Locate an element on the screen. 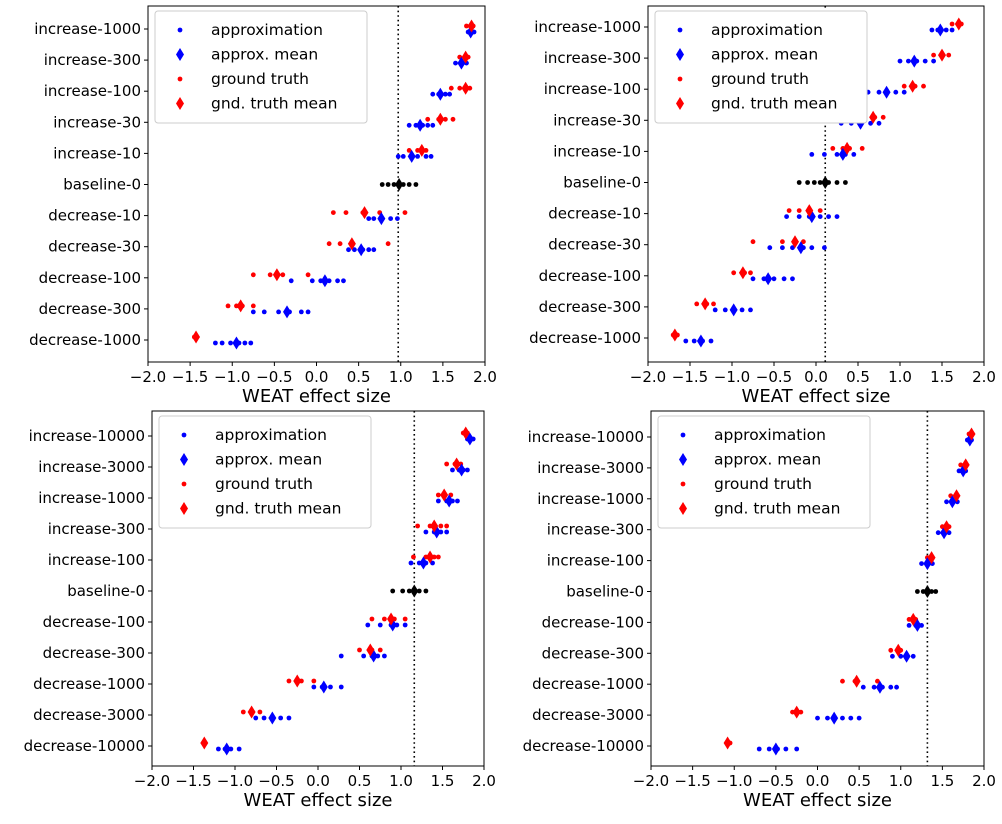 Image resolution: width=1002 pixels, height=824 pixels. legend-label: gnd. truth mean is located at coordinates (278, 509).